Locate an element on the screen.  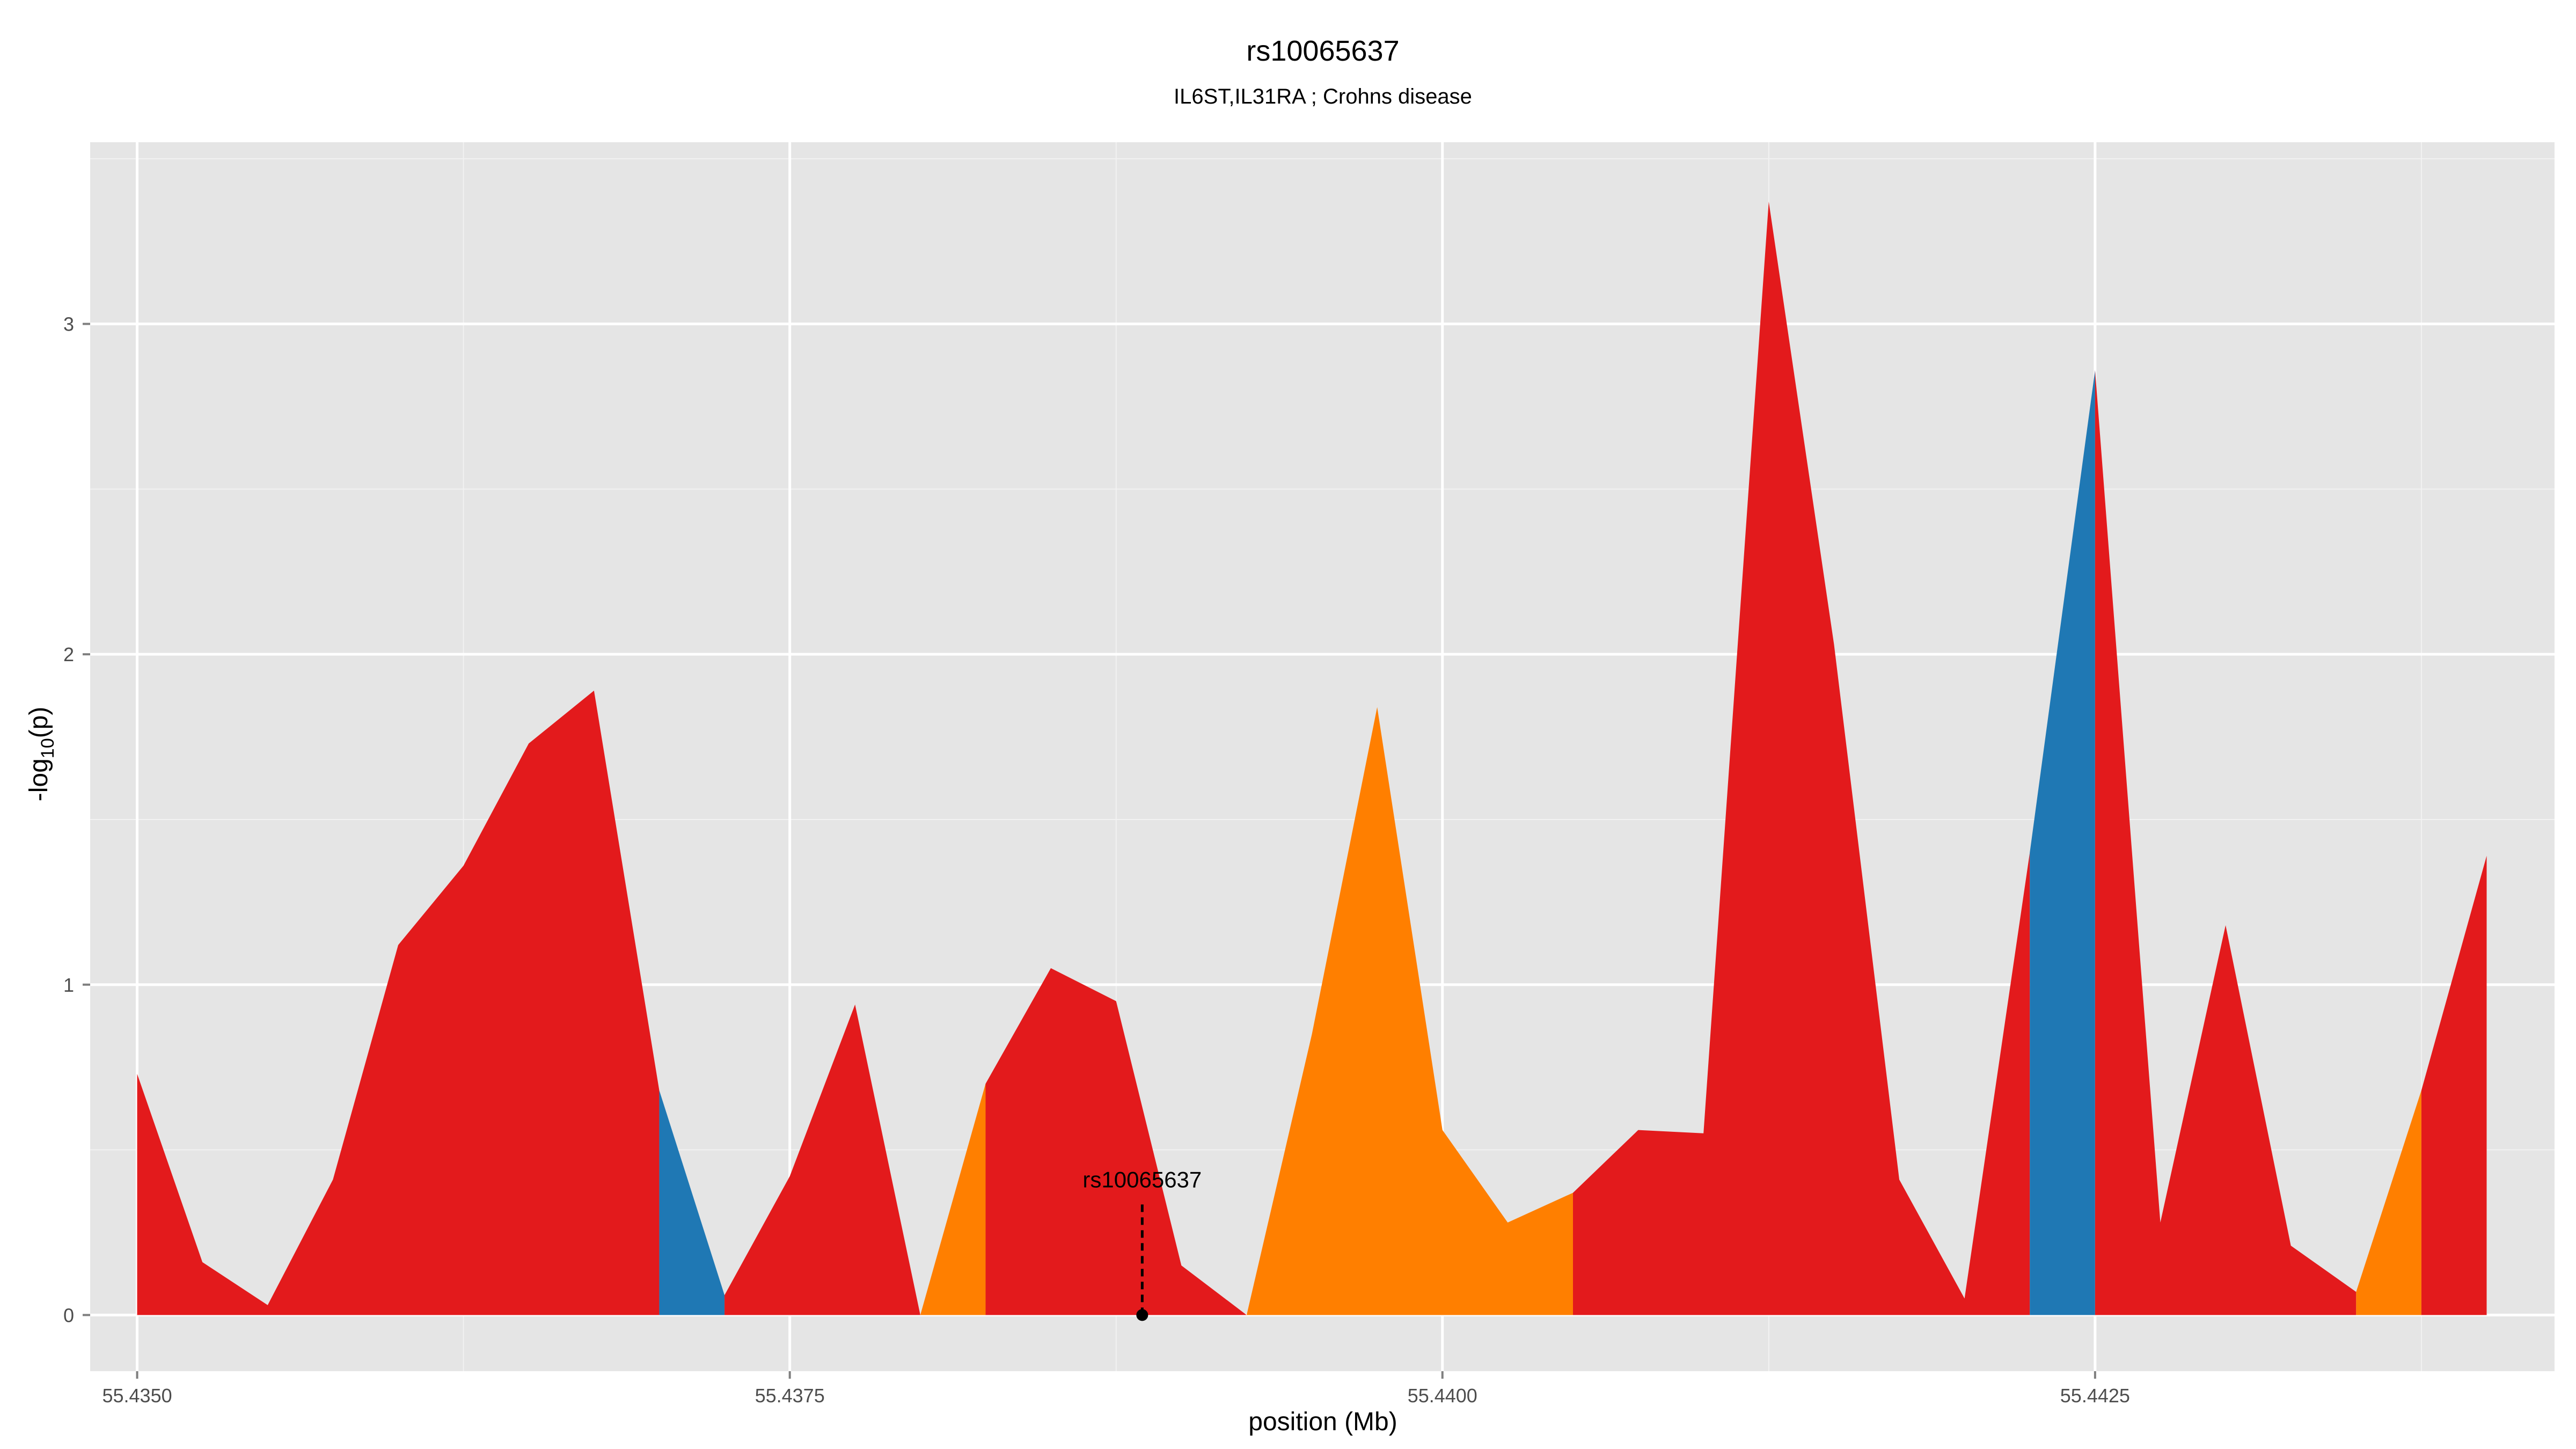
y-axis-title-suffix: (p) is located at coordinates (39, 722).